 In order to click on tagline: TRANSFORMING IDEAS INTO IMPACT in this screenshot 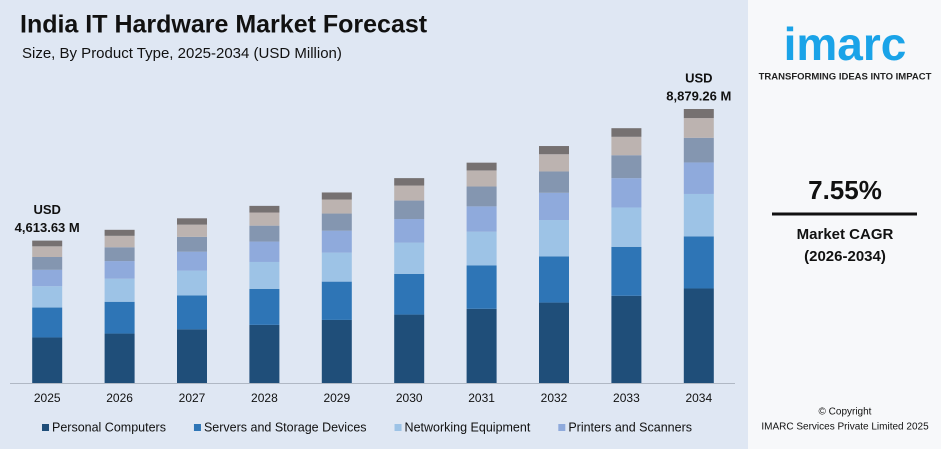, I will do `click(845, 77)`.